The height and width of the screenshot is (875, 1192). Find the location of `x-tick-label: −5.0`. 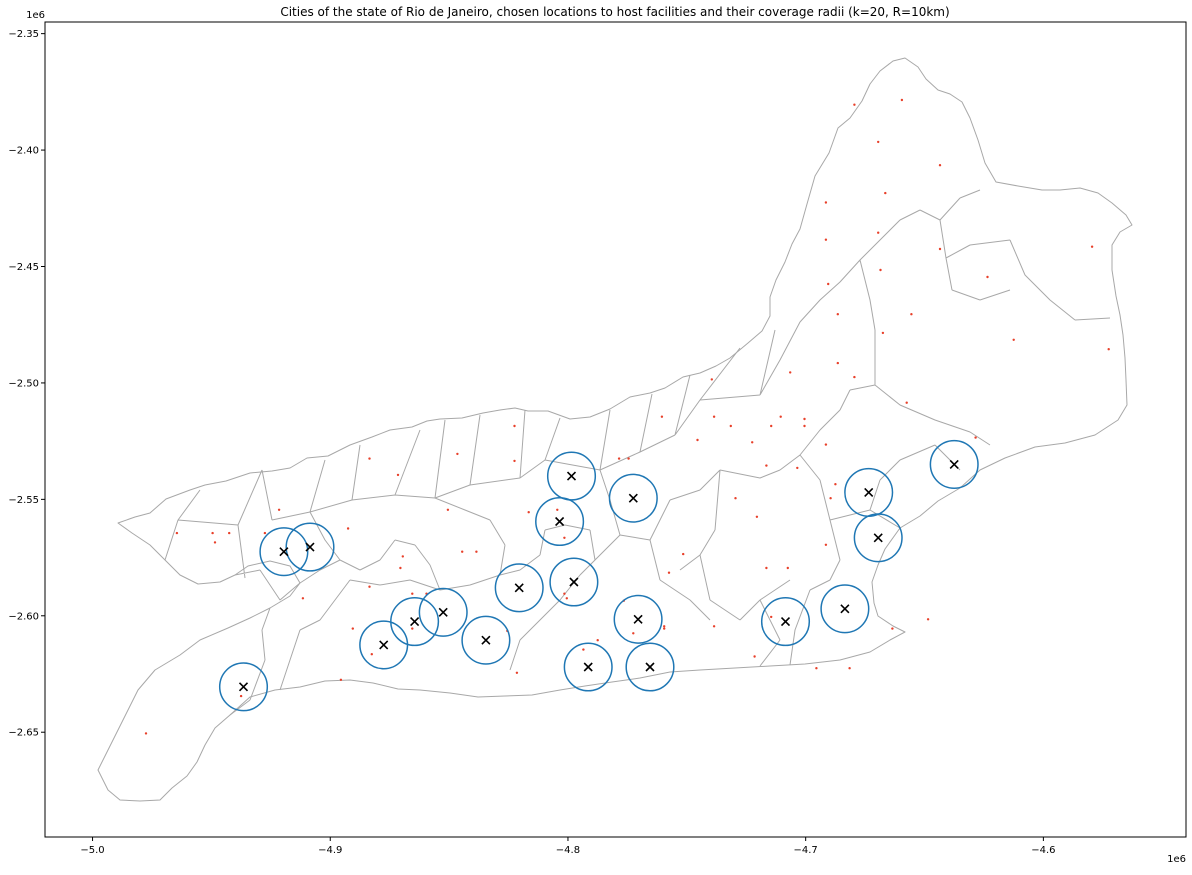

x-tick-label: −5.0 is located at coordinates (92, 850).